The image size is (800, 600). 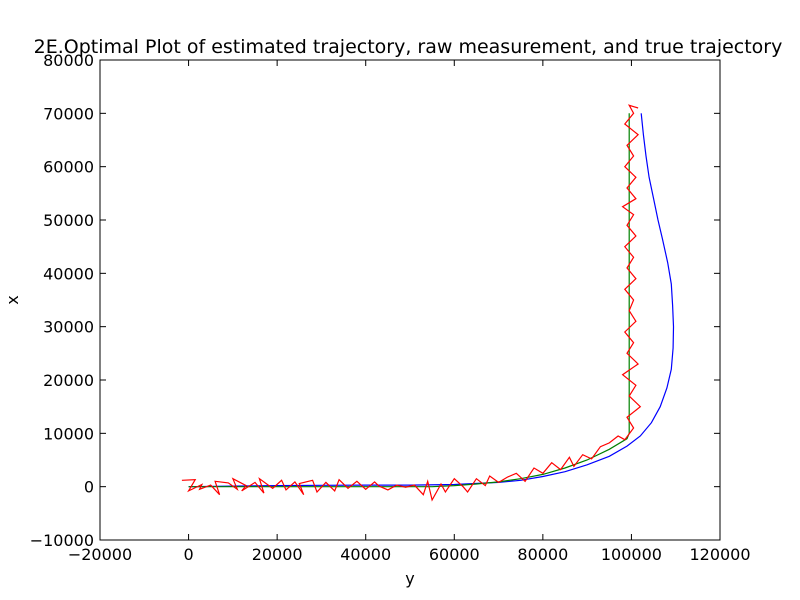 I want to click on y-axis-label: x, so click(x=12, y=299).